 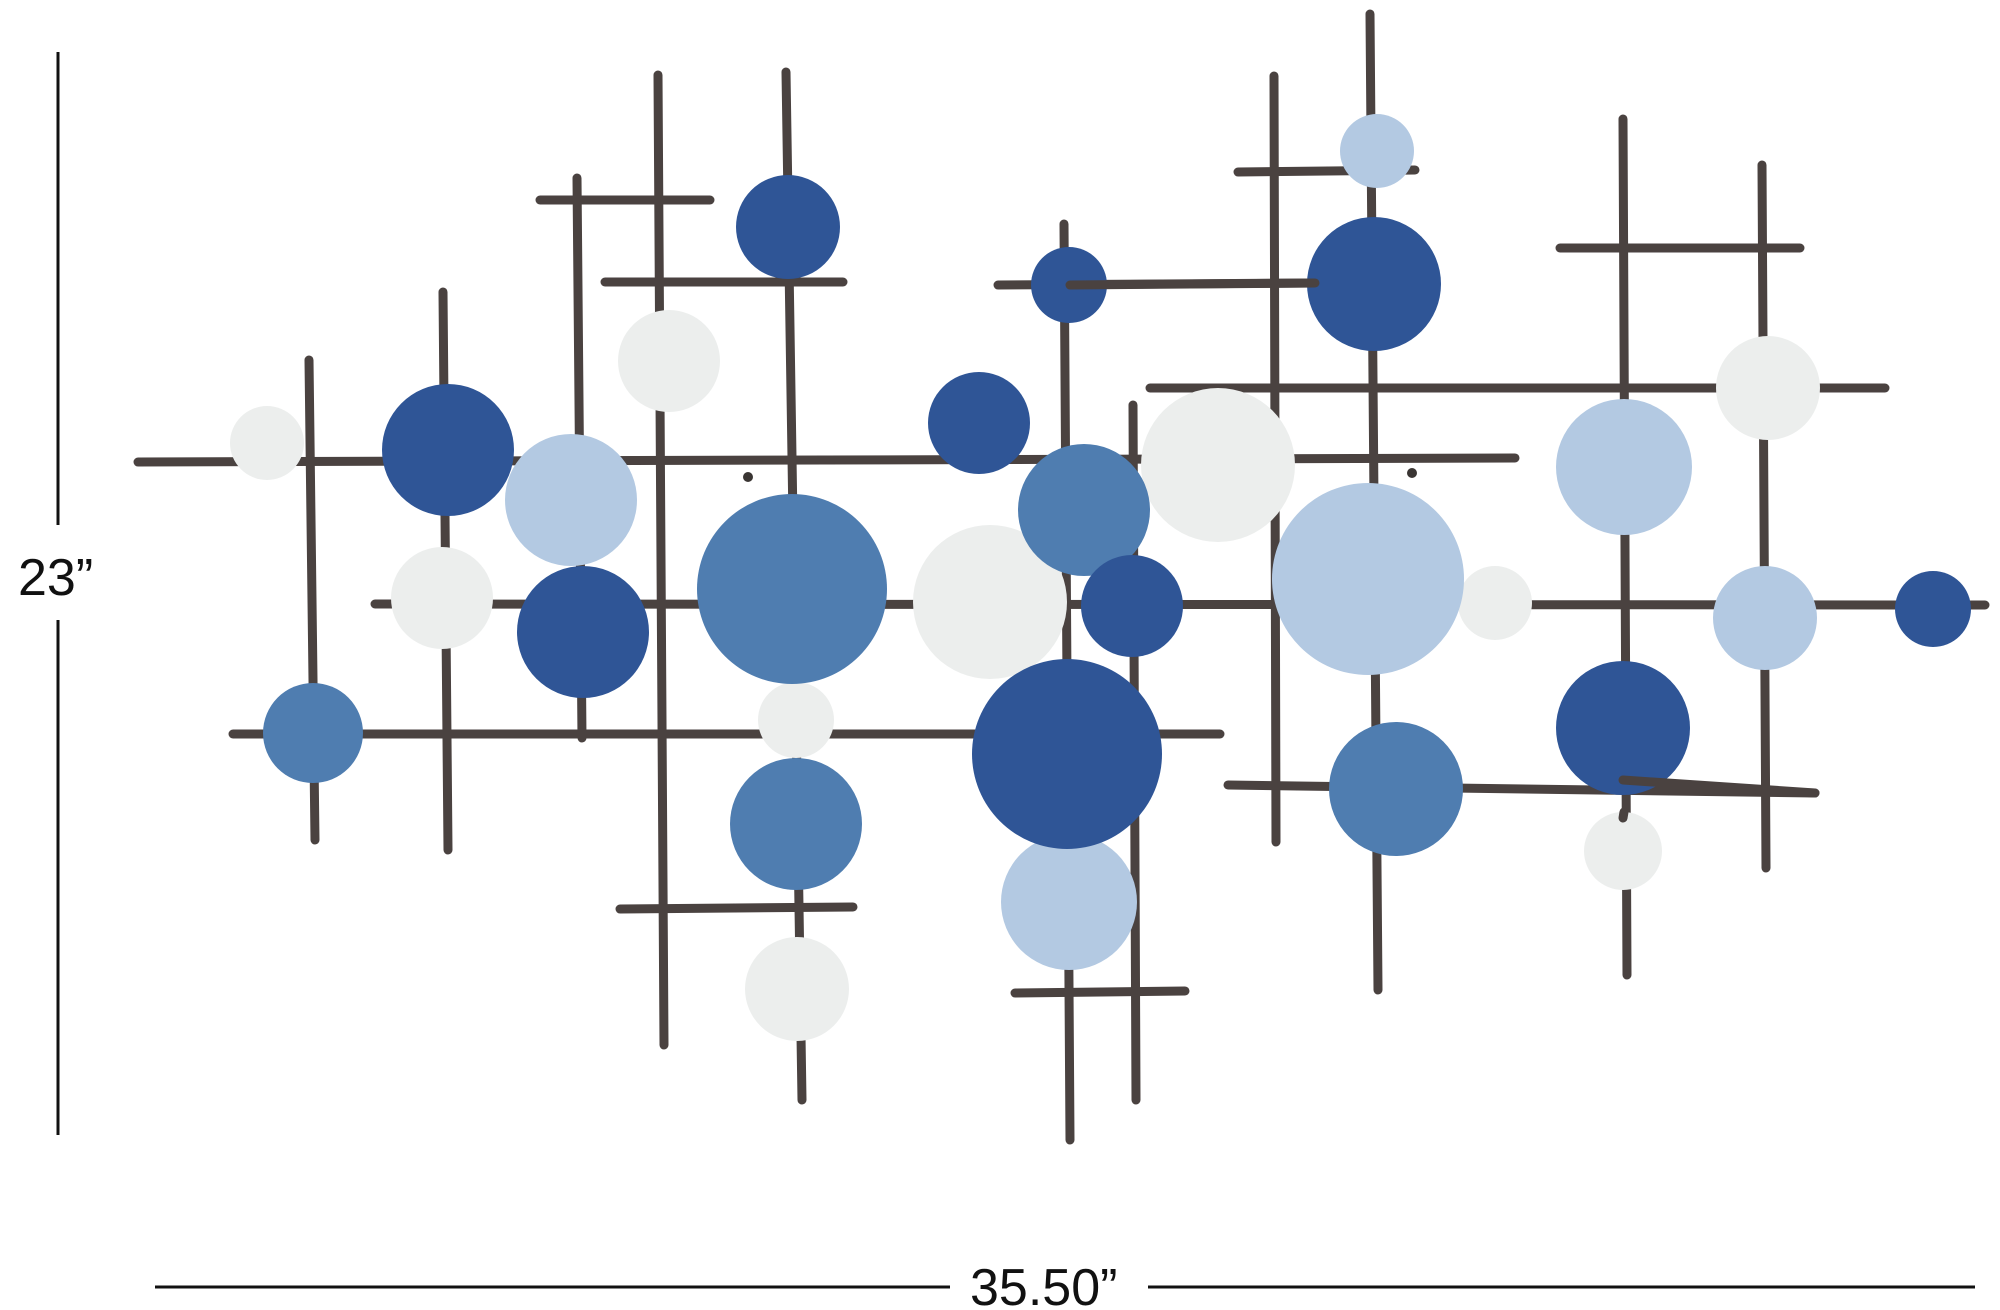 What do you see at coordinates (1043, 1284) in the screenshot?
I see `width-dimension-label: 35.50”` at bounding box center [1043, 1284].